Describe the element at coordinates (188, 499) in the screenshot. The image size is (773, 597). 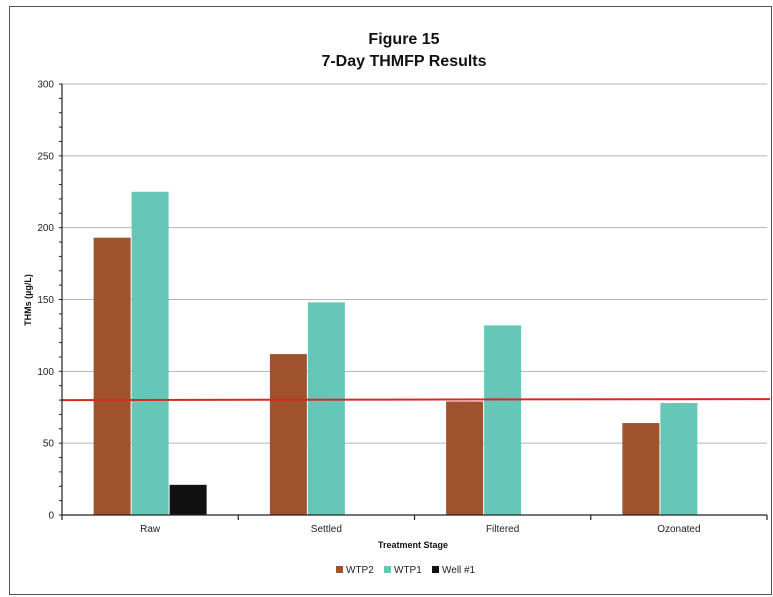
I see `bar-well-1-raw` at that location.